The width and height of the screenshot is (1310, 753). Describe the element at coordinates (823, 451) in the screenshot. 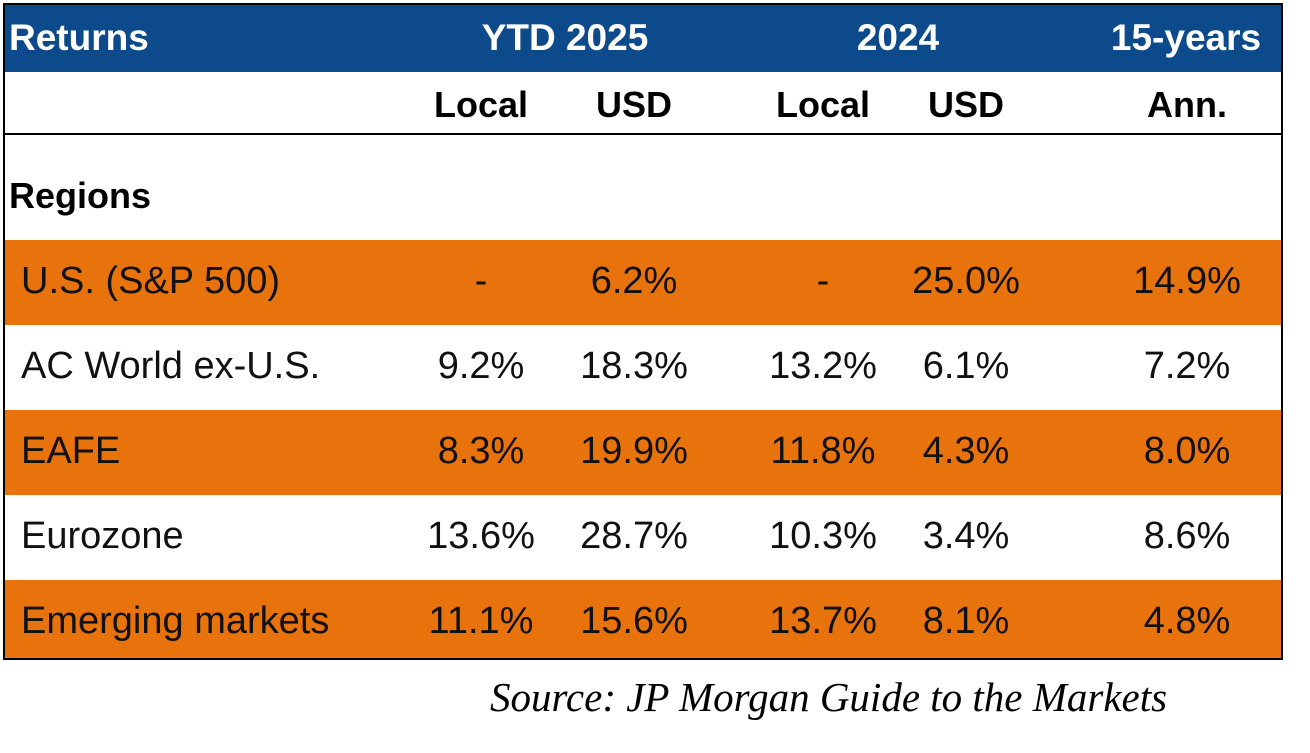

I see `cell-2024-local: 11.8%` at that location.